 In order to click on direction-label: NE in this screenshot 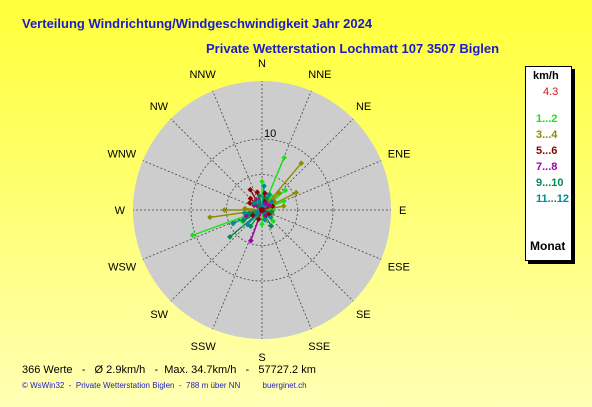, I will do `click(363, 107)`.